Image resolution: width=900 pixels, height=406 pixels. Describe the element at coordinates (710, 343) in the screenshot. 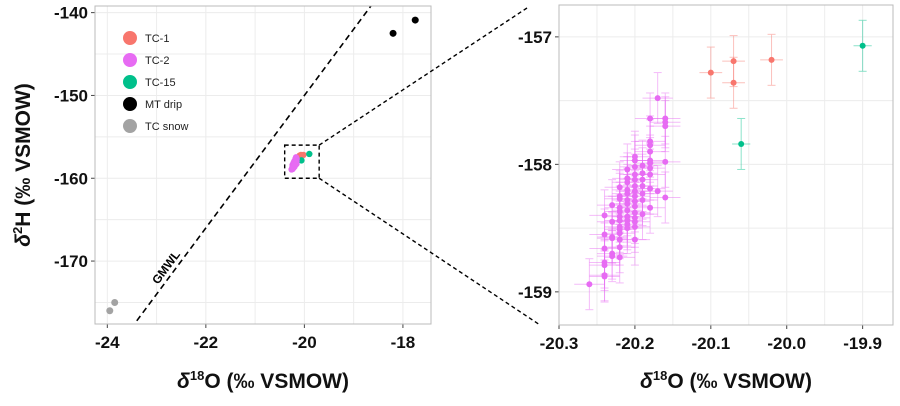

I see `x-tick-label: -20.1` at that location.